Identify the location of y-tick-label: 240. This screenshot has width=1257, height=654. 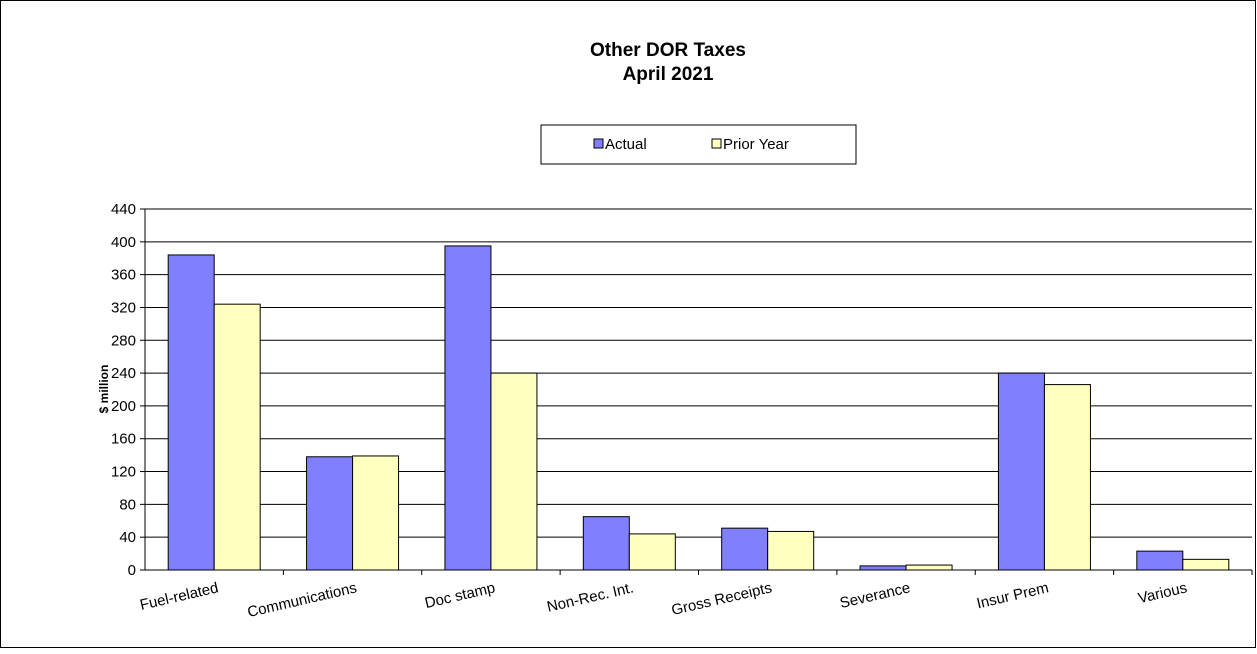
(123, 373).